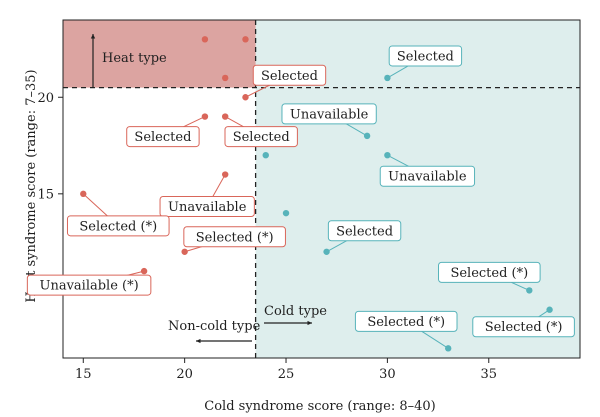 This screenshot has height=417, width=600. I want to click on x-tick-label: 30, so click(387, 374).